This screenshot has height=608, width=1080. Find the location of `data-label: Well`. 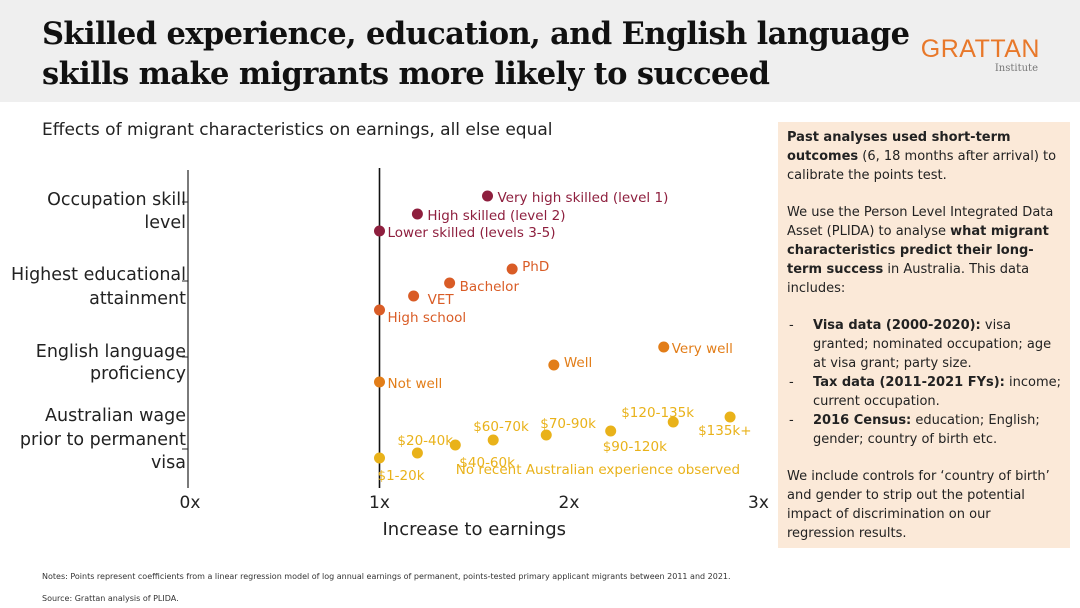

data-label: Well is located at coordinates (578, 363).